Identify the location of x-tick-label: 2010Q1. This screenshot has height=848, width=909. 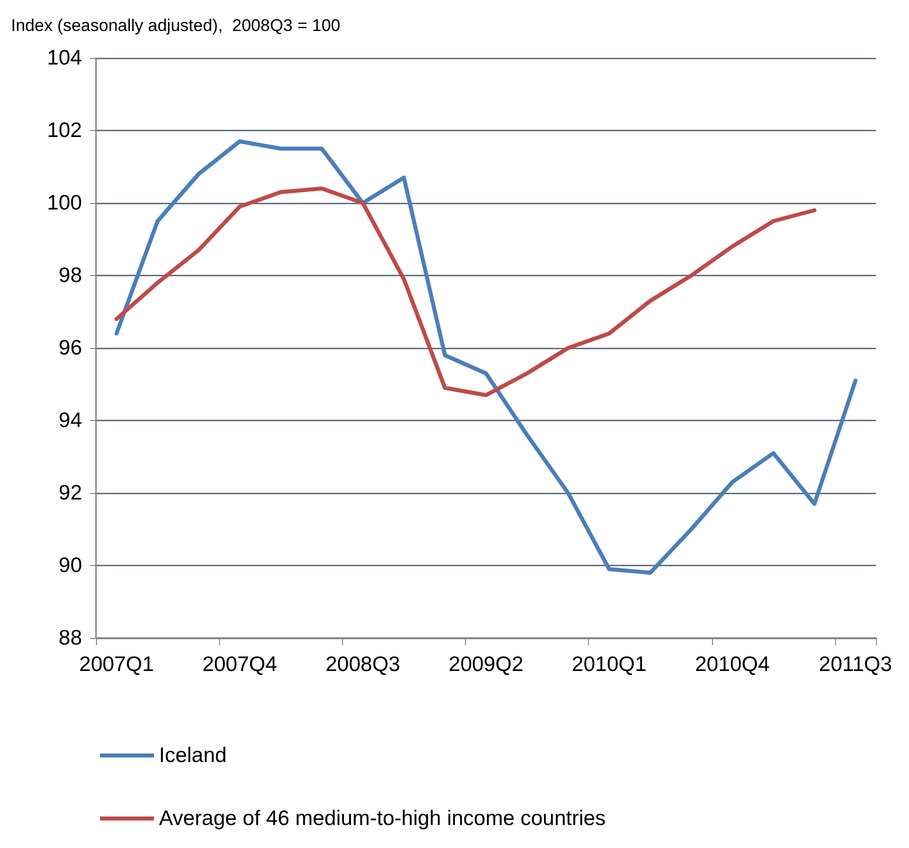
(609, 664).